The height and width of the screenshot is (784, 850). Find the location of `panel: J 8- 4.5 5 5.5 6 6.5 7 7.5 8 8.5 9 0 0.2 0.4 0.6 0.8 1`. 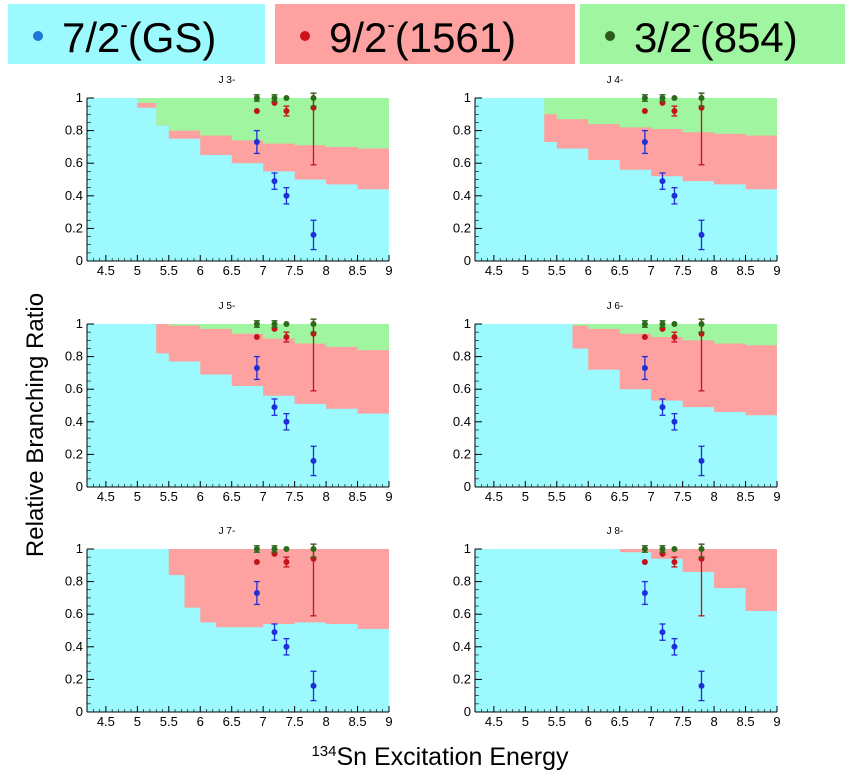

panel: J 8- 4.5 5 5.5 6 6.5 7 7.5 8 8.5 9 0 0.2 0.4 0.6 0.8 1 is located at coordinates (617, 627).